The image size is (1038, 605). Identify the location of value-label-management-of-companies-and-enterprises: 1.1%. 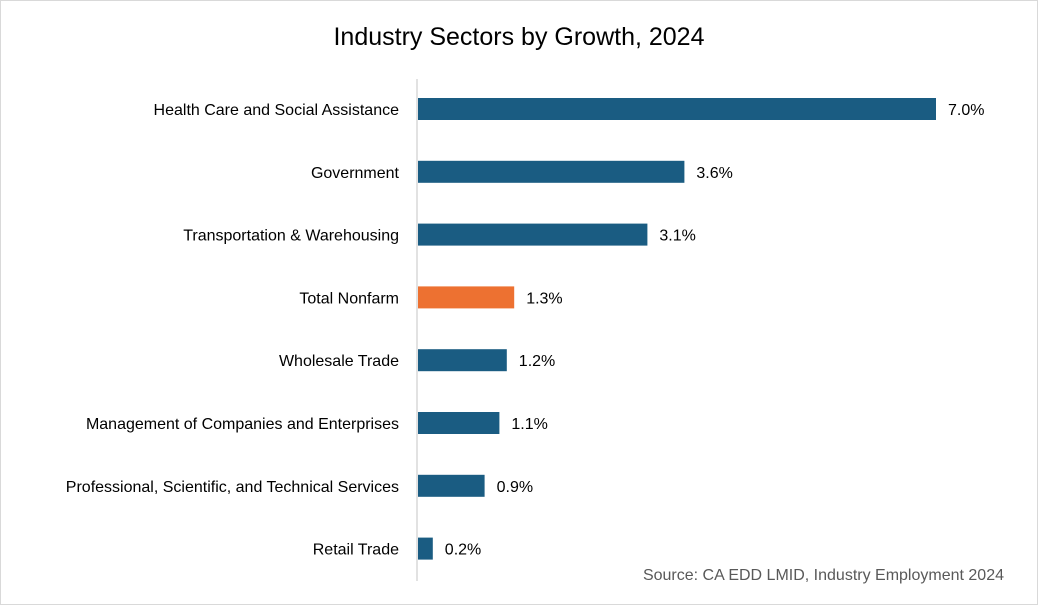
(529, 424).